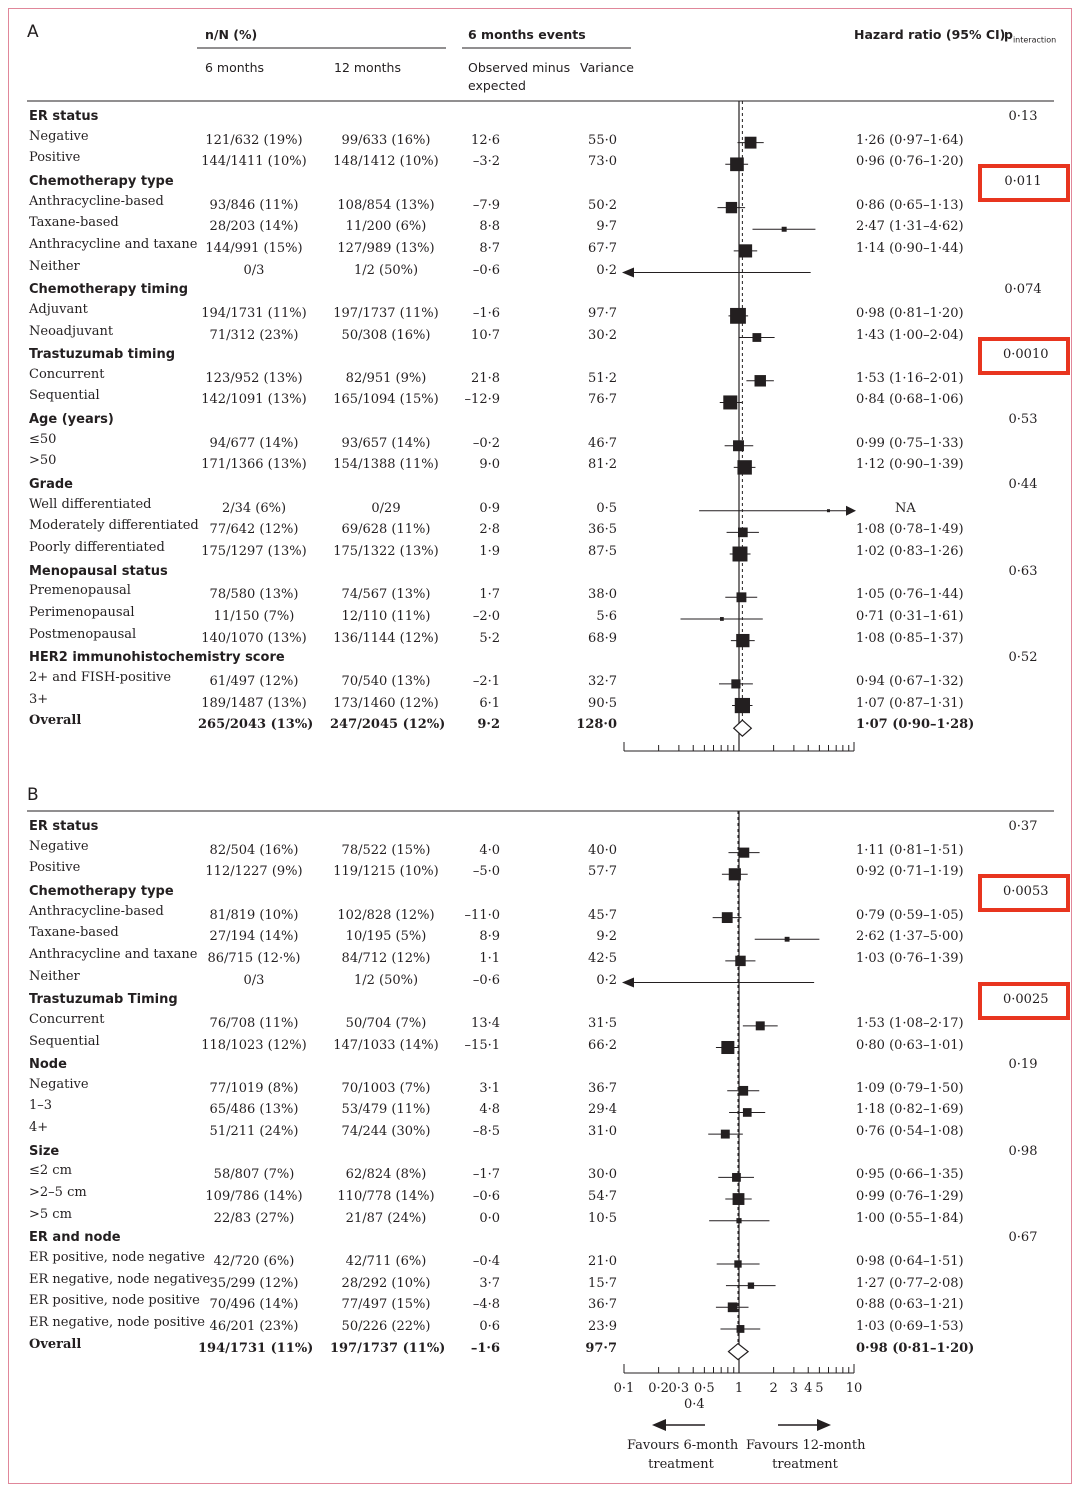  Describe the element at coordinates (482, 915) in the screenshot. I see `observed-minus-expected: –11·0` at that location.